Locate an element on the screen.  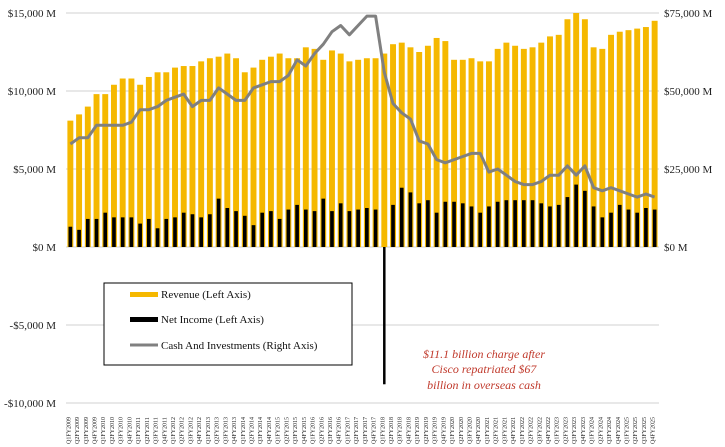
x-tick-label: Q2FY2021 is located at coordinates (497, 430).